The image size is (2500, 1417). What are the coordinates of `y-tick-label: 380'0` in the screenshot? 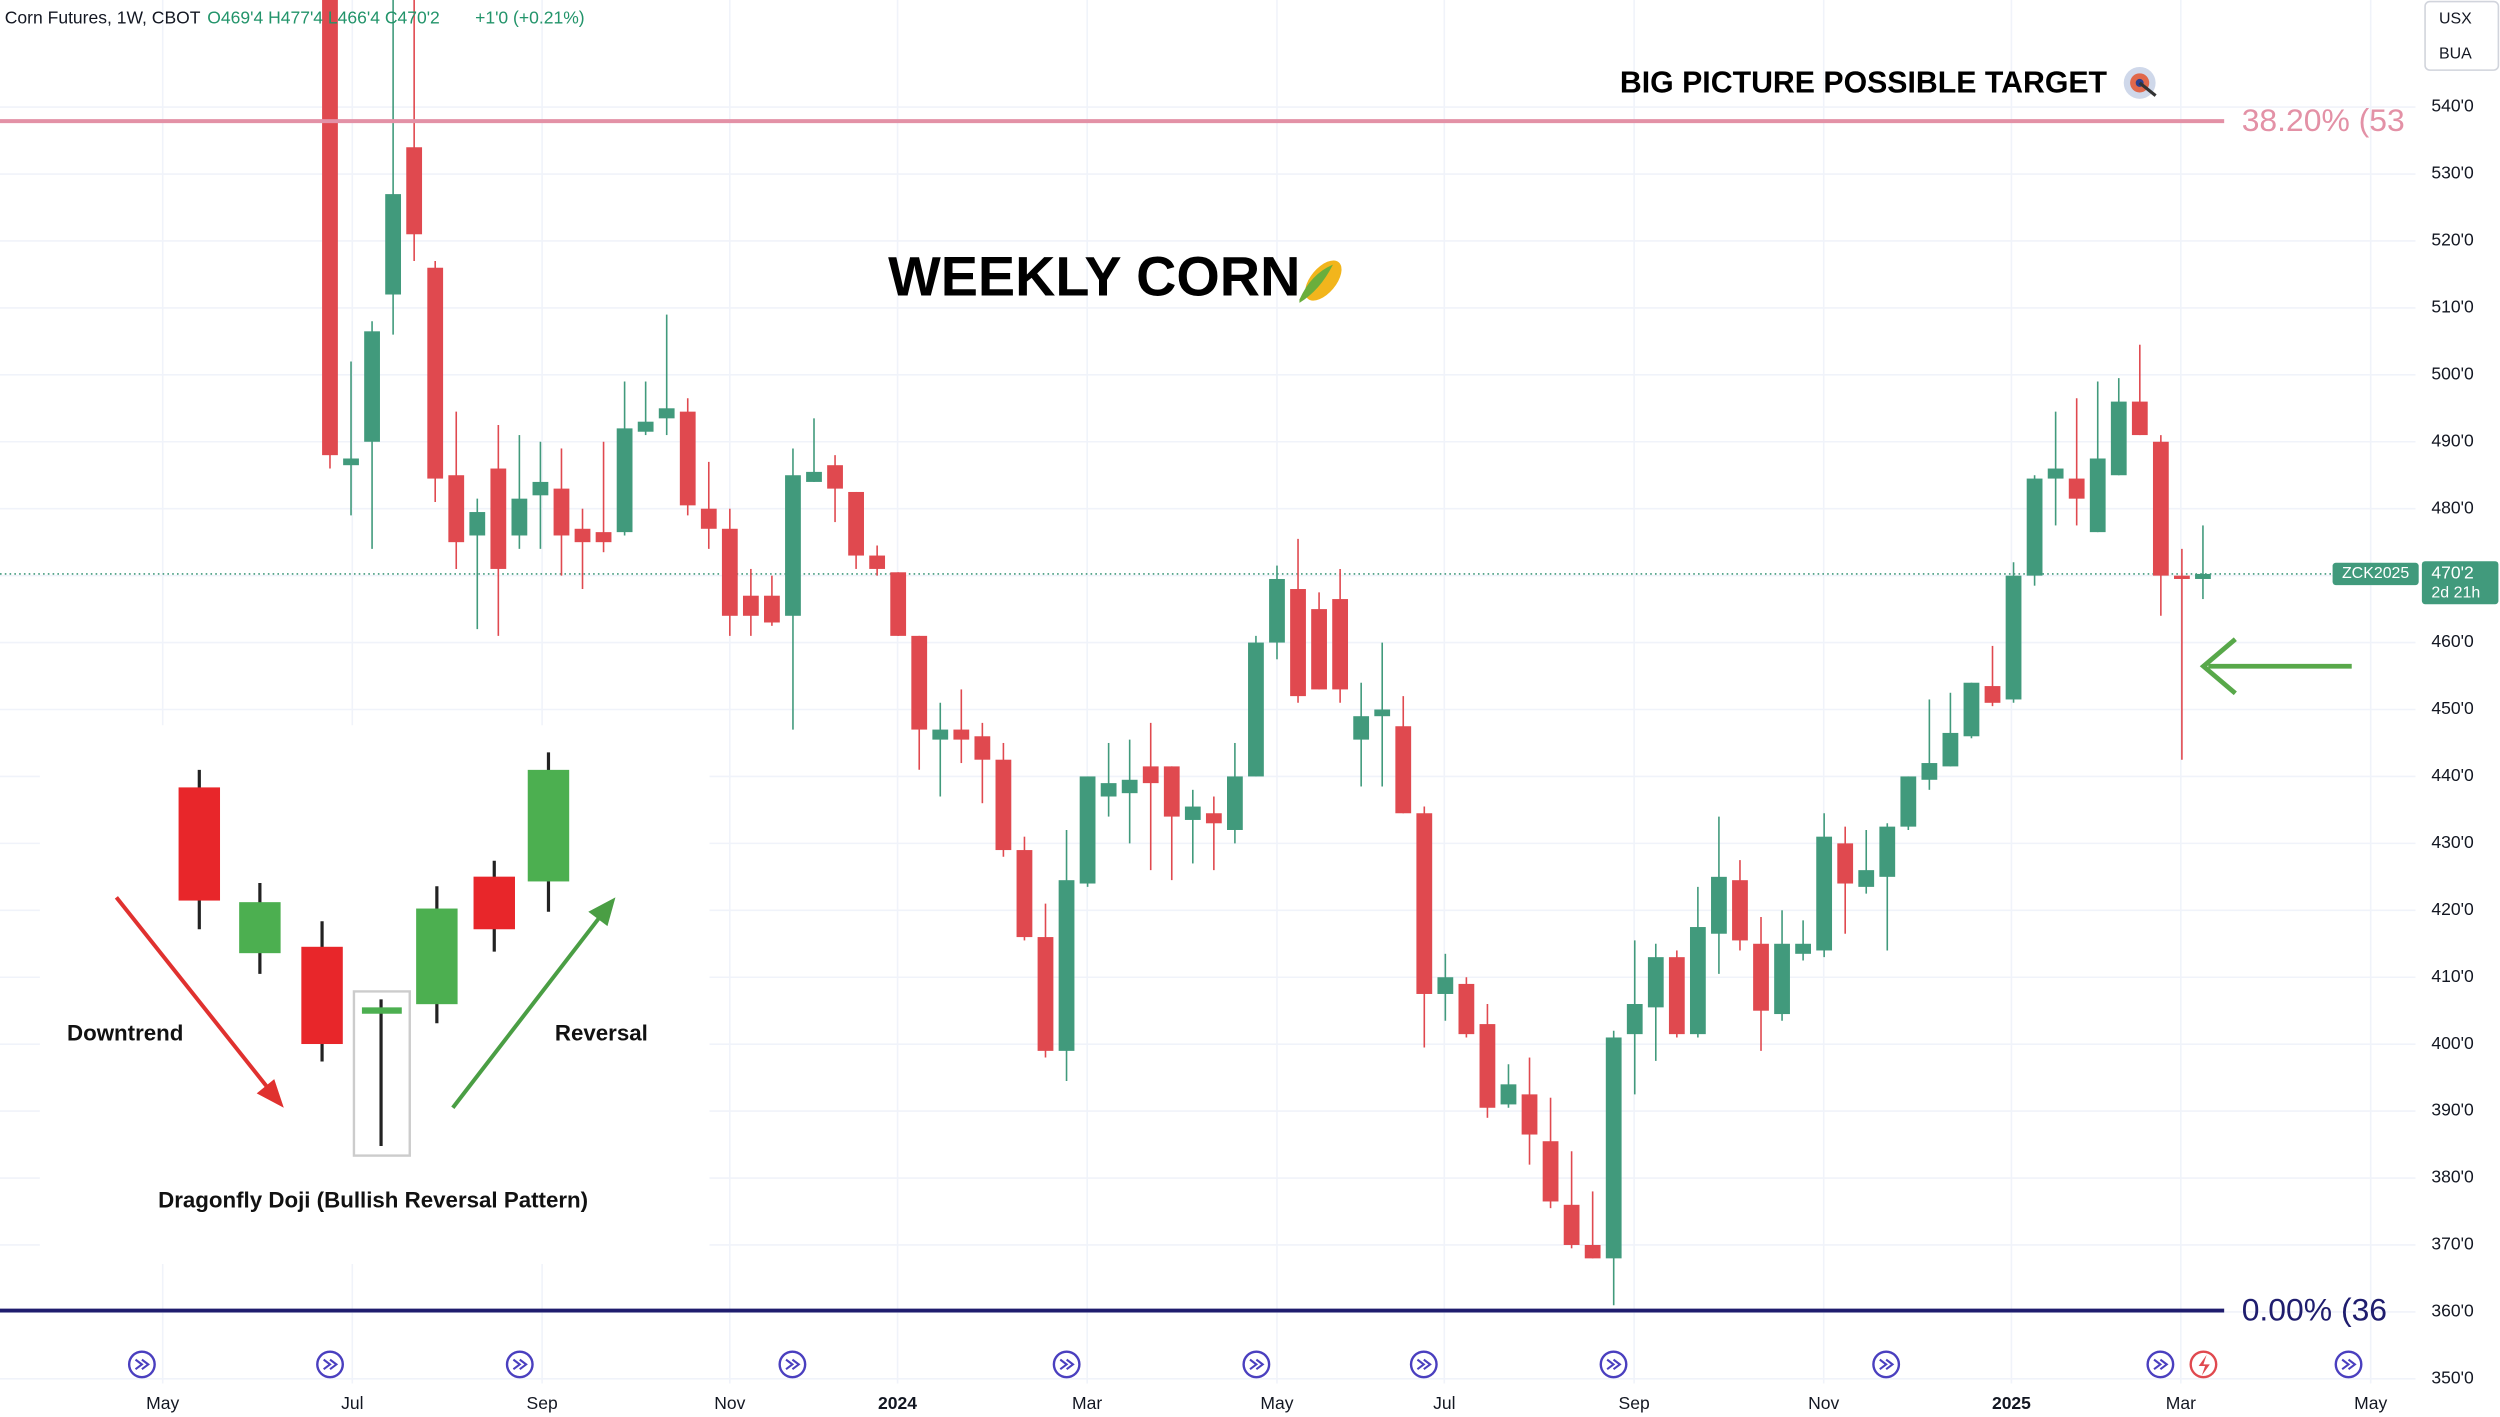 It's located at (2452, 1177).